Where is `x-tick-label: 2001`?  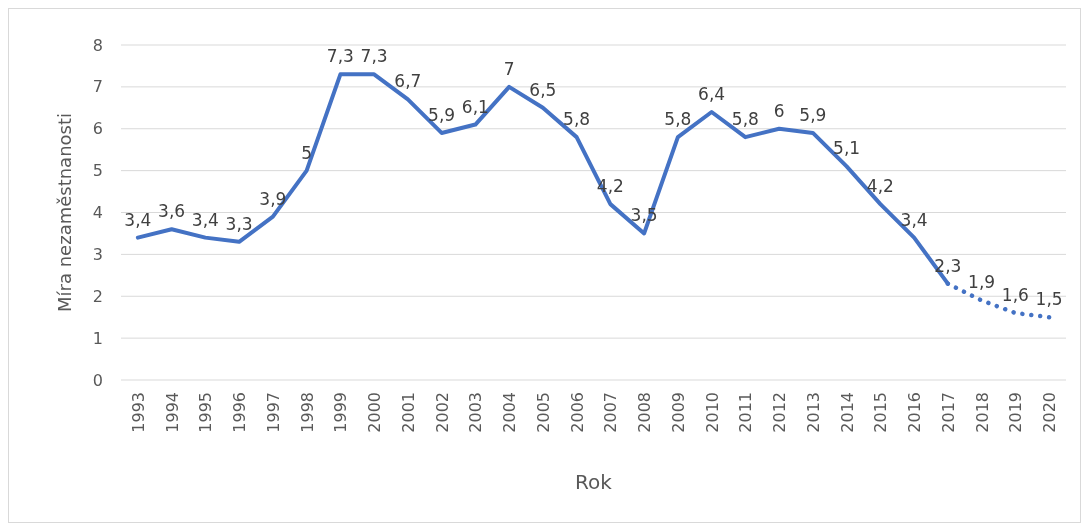
x-tick-label: 2001 is located at coordinates (408, 412).